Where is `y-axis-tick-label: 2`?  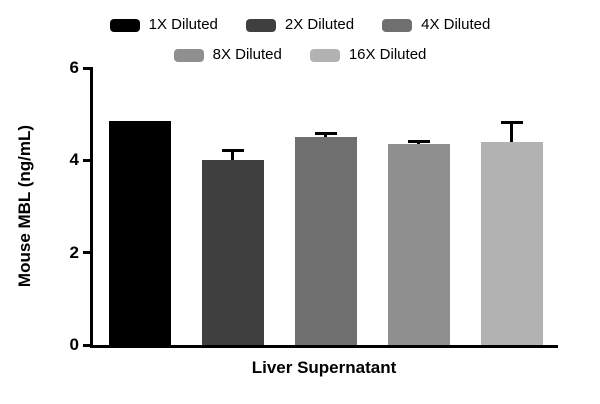
y-axis-tick-label: 2 is located at coordinates (74, 252).